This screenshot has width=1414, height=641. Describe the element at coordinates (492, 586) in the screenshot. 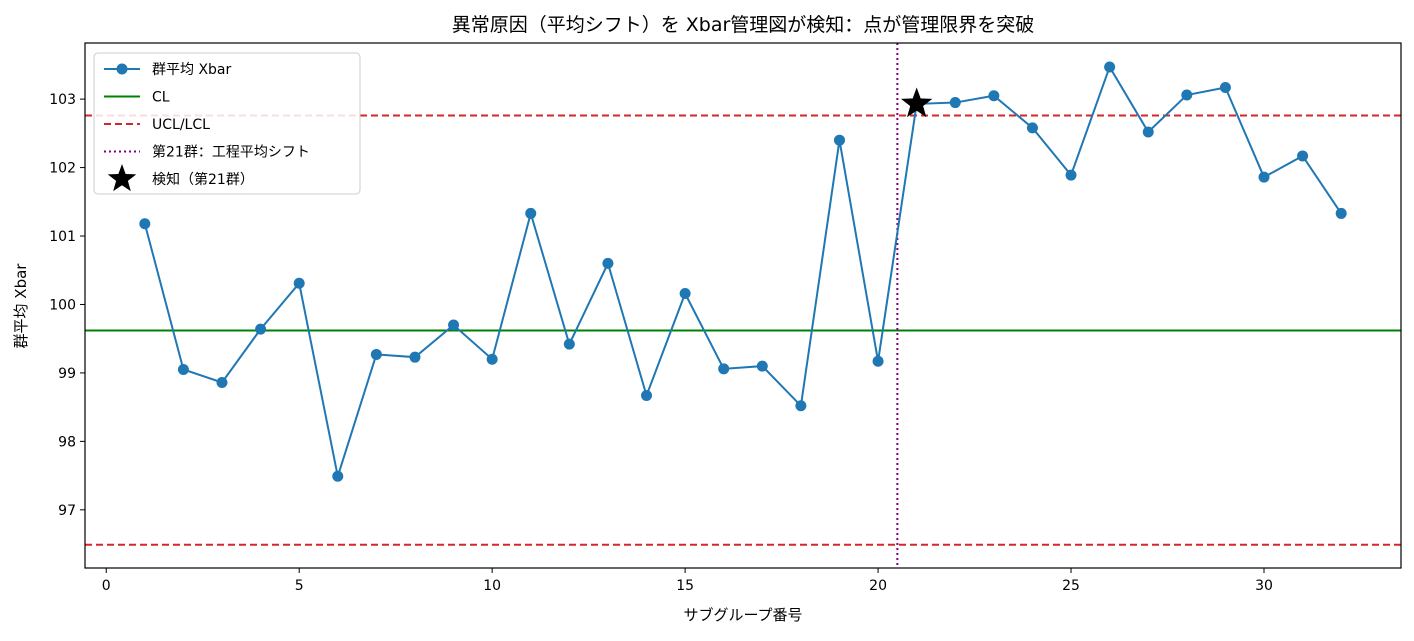

I see `x-tick-label: 10` at that location.